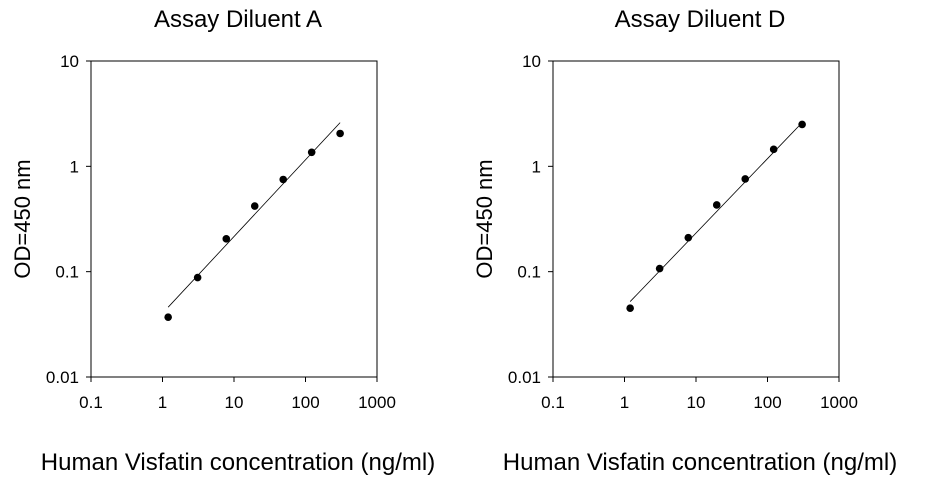 The width and height of the screenshot is (926, 480). I want to click on chart-title: Assay Diluent A, so click(238, 19).